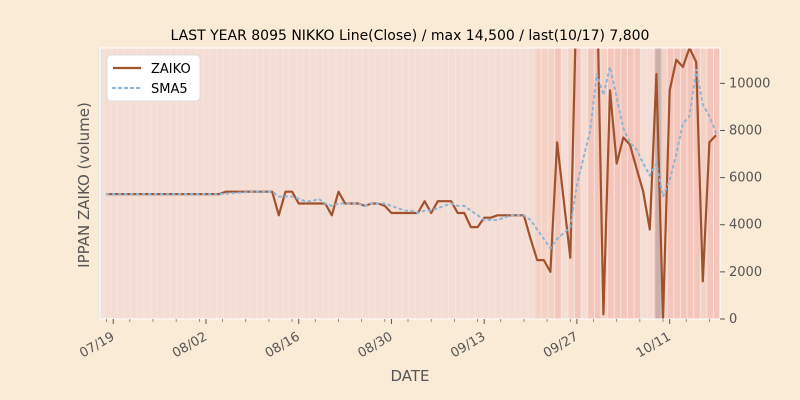 This screenshot has width=800, height=400. What do you see at coordinates (97, 345) in the screenshot?
I see `x-tick-label: 07/19` at bounding box center [97, 345].